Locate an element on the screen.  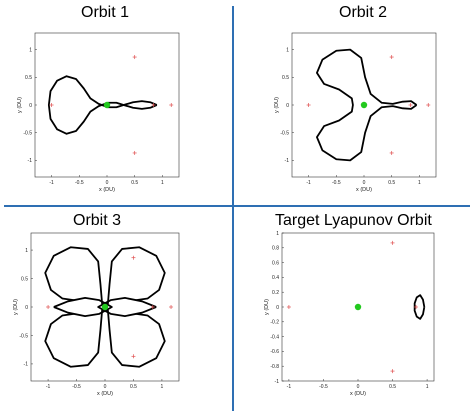
panel-title-orbit-1: Orbit 1 is located at coordinates (105, 12).